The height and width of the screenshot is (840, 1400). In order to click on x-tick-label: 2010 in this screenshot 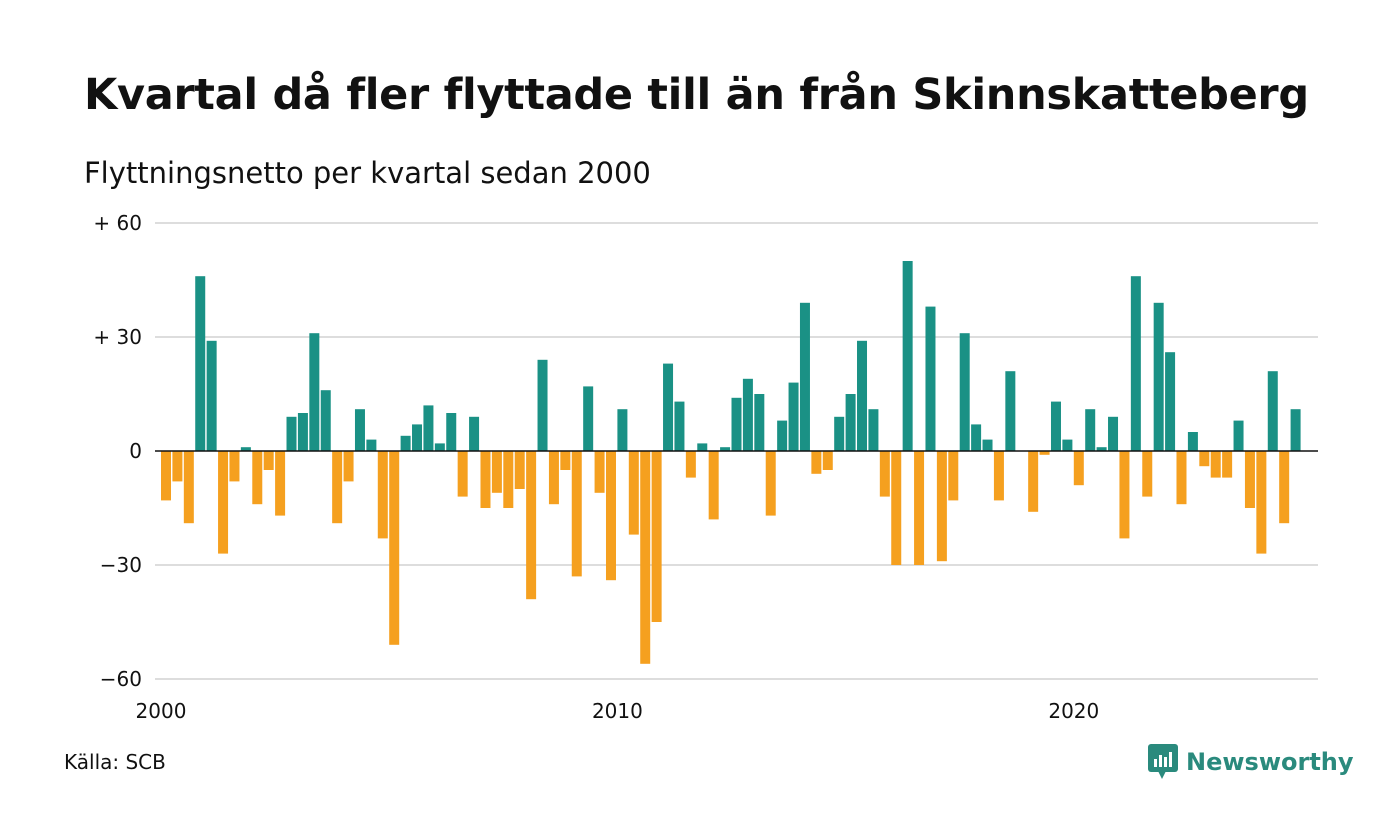, I will do `click(617, 711)`.